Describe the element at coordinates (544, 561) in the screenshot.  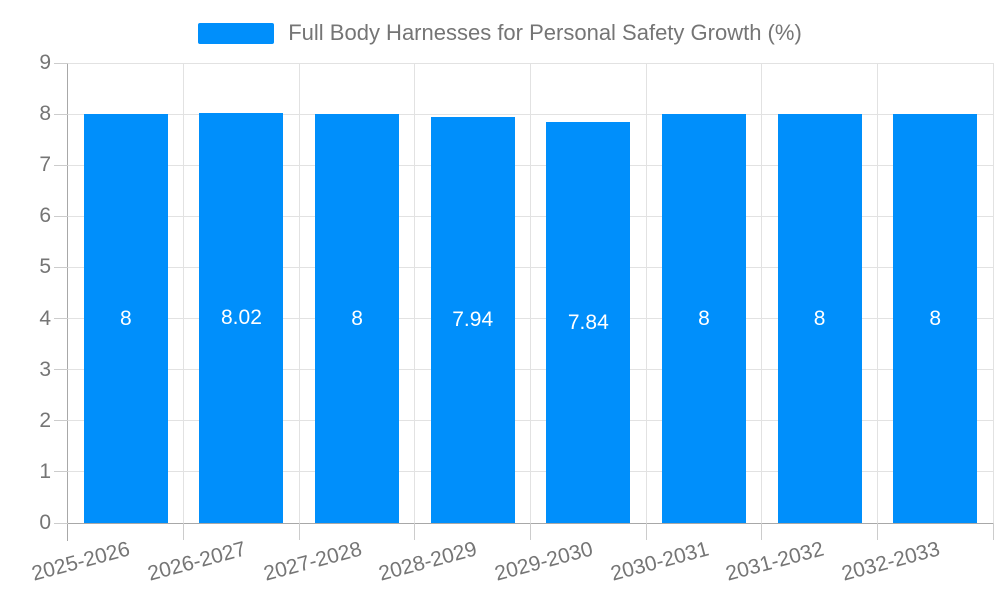
I see `x-axis-tick-label: 2029-2030` at that location.